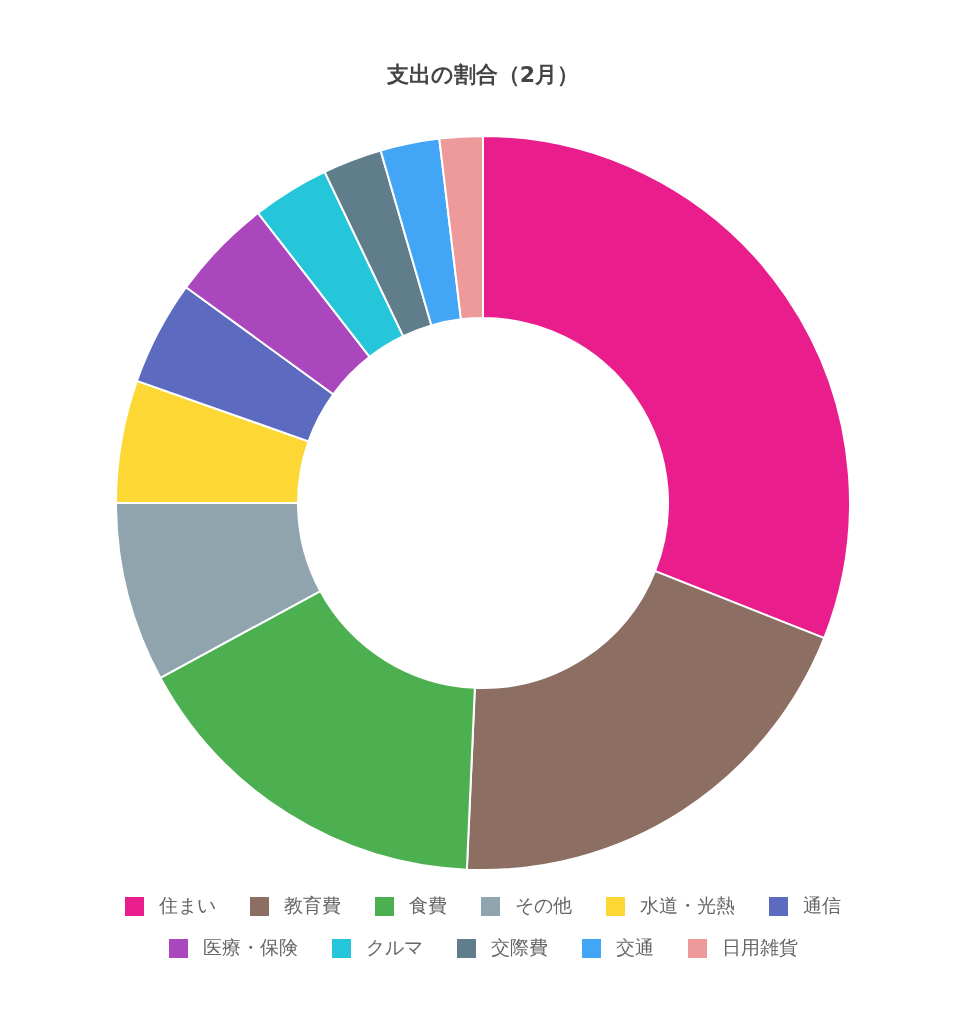  Describe the element at coordinates (187, 905) in the screenshot. I see `legend-label: 住まい` at that location.